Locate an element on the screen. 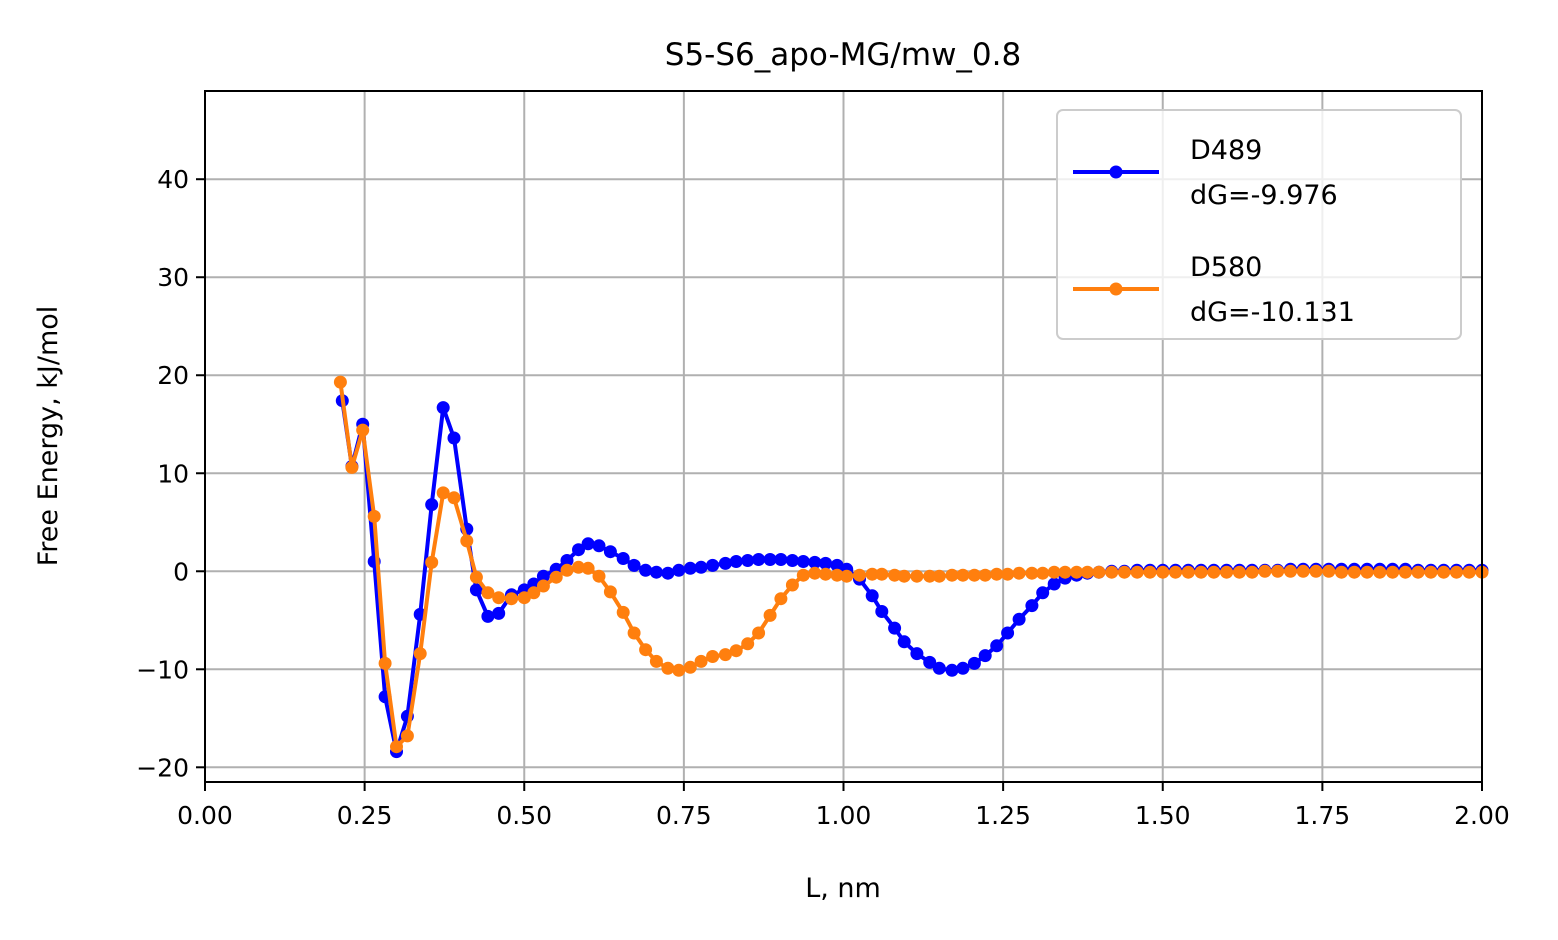  legend-entries: D489 dG=-9.976 D580 dG=-10.131 is located at coordinates (1214, 231).